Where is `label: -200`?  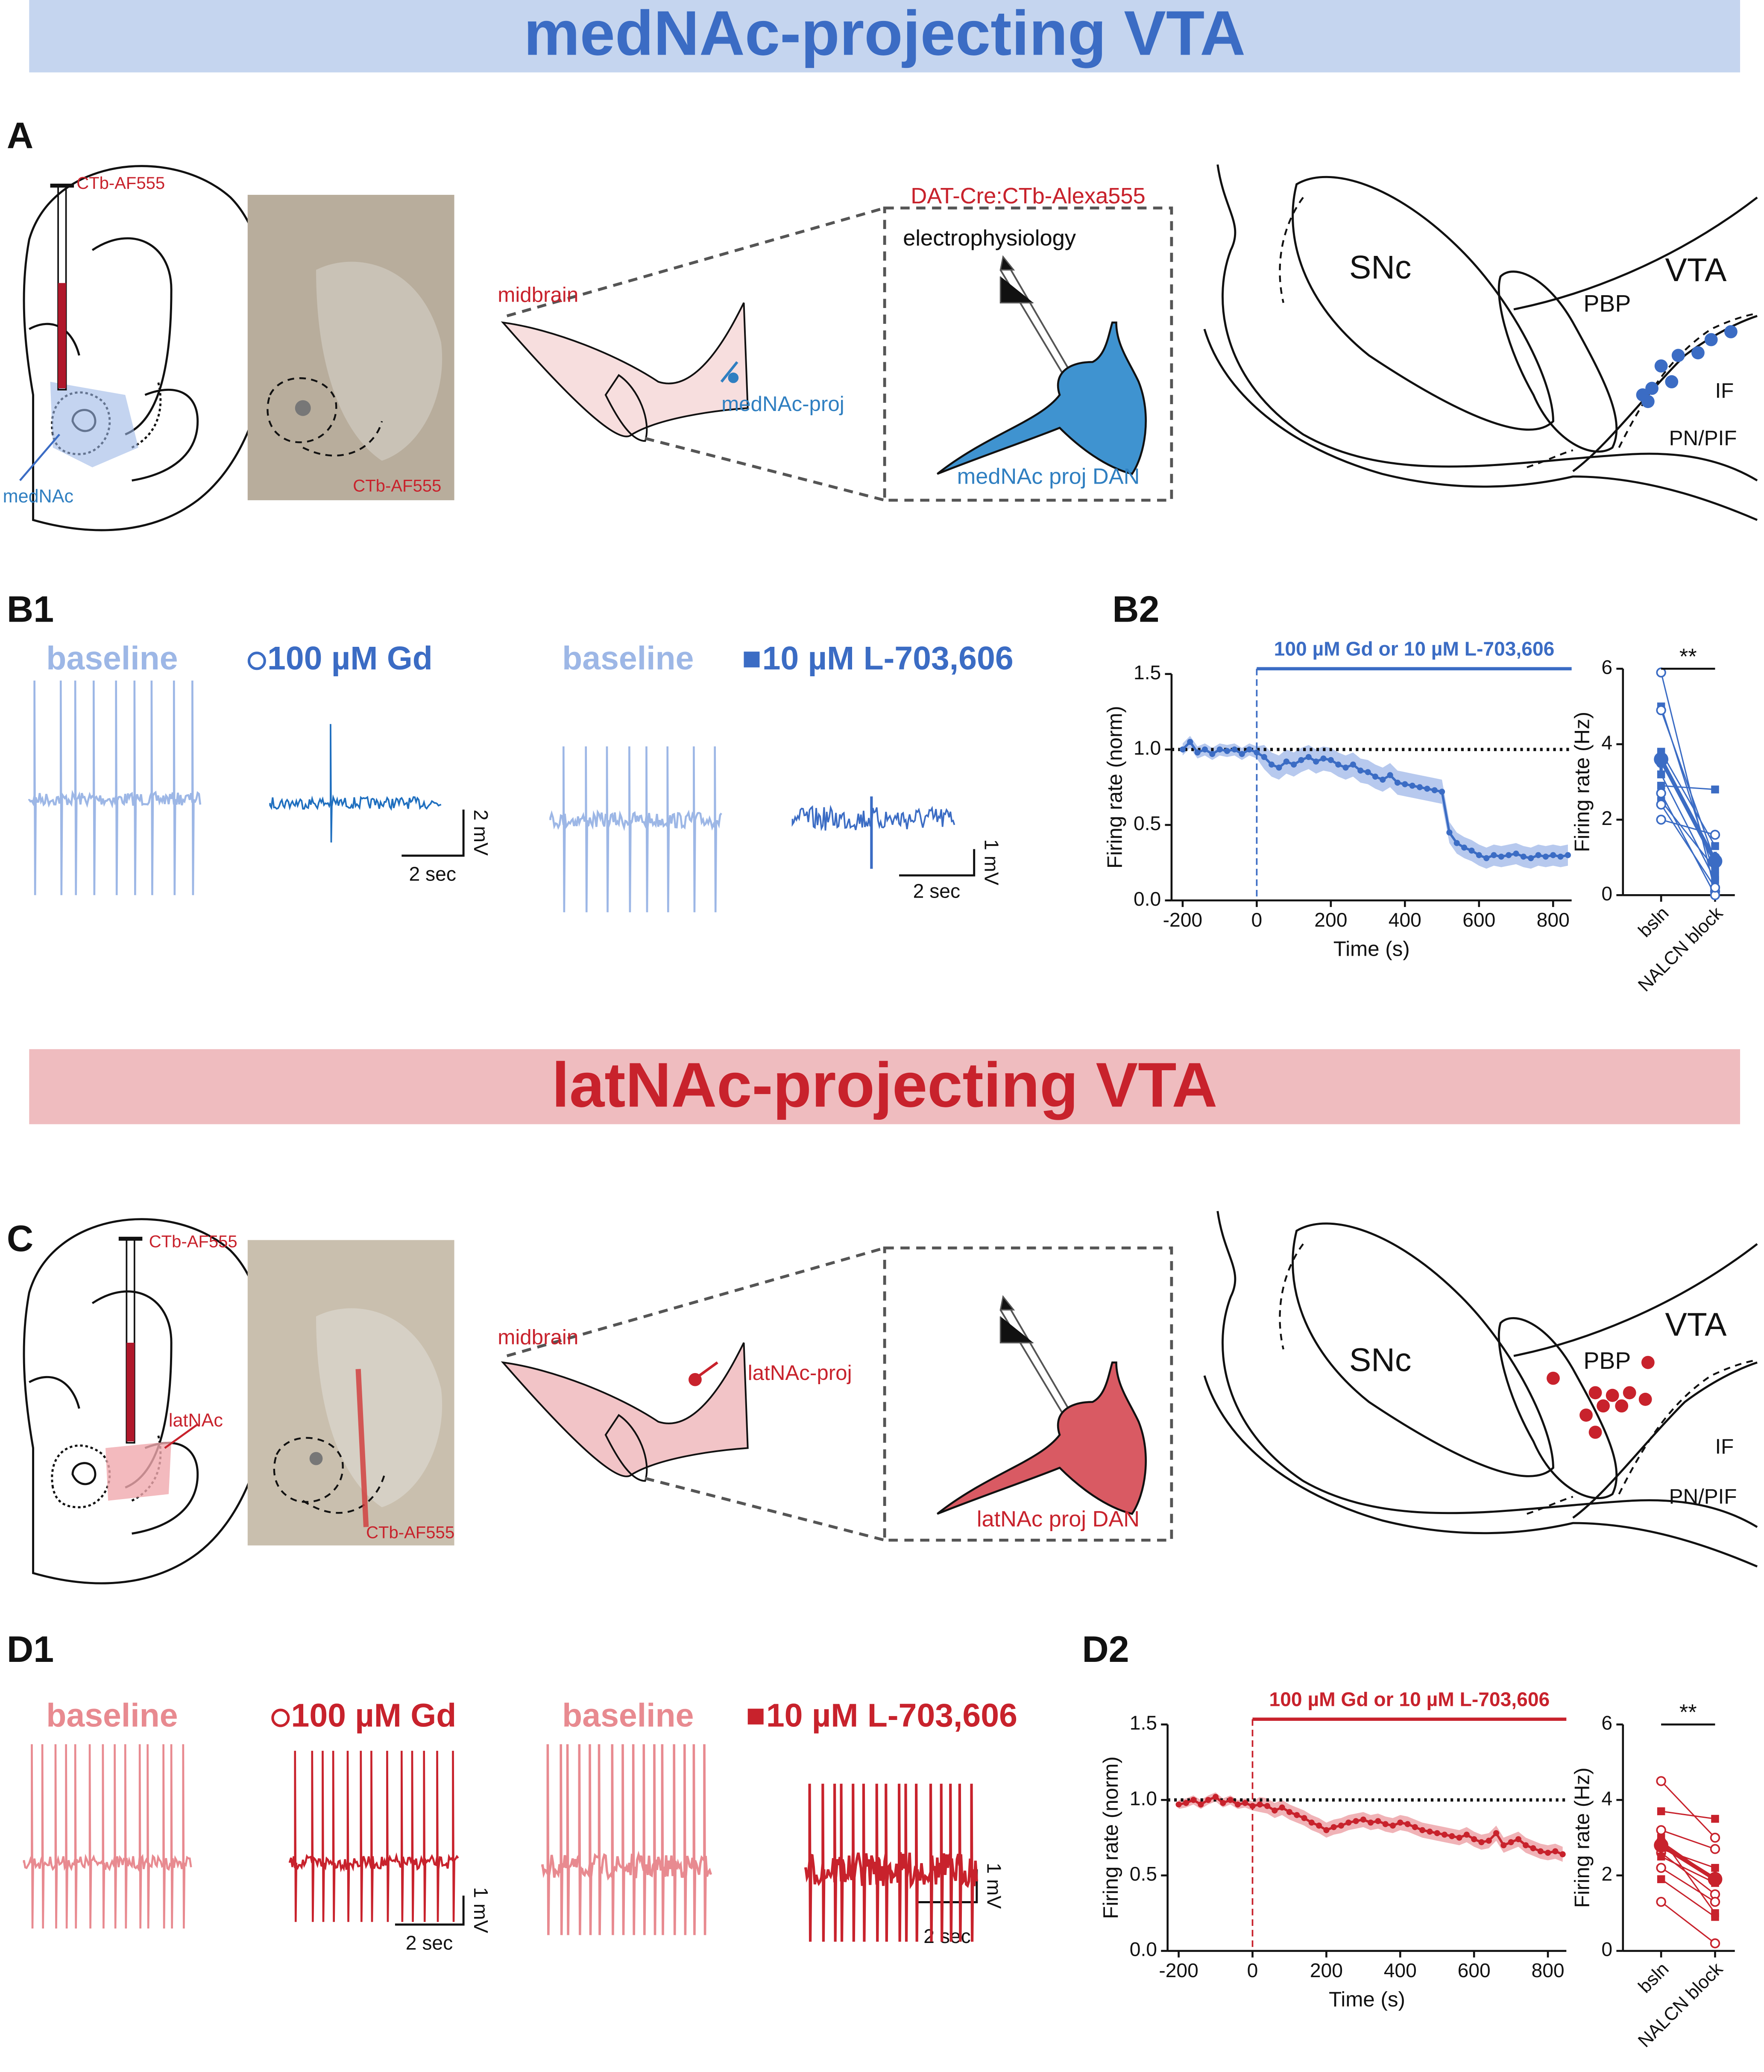
label: -200 is located at coordinates (1182, 920).